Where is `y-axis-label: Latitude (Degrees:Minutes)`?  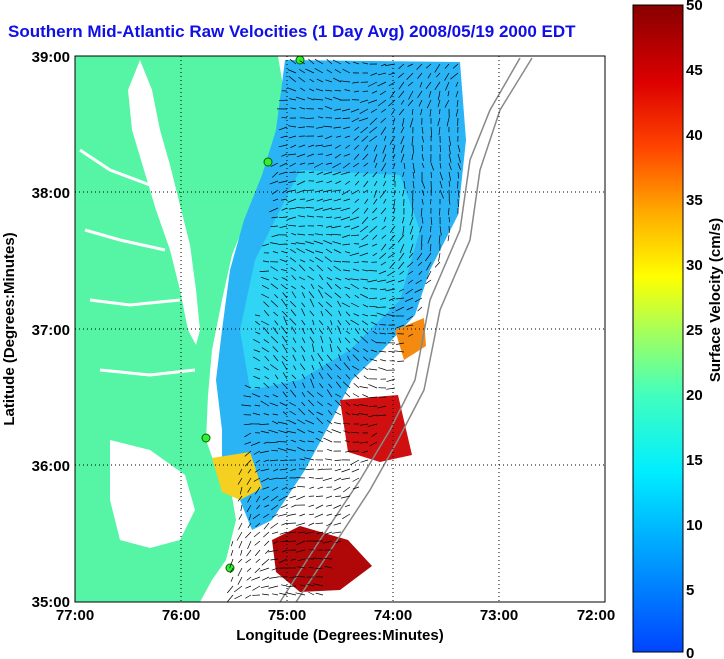
y-axis-label: Latitude (Degrees:Minutes) is located at coordinates (9, 328).